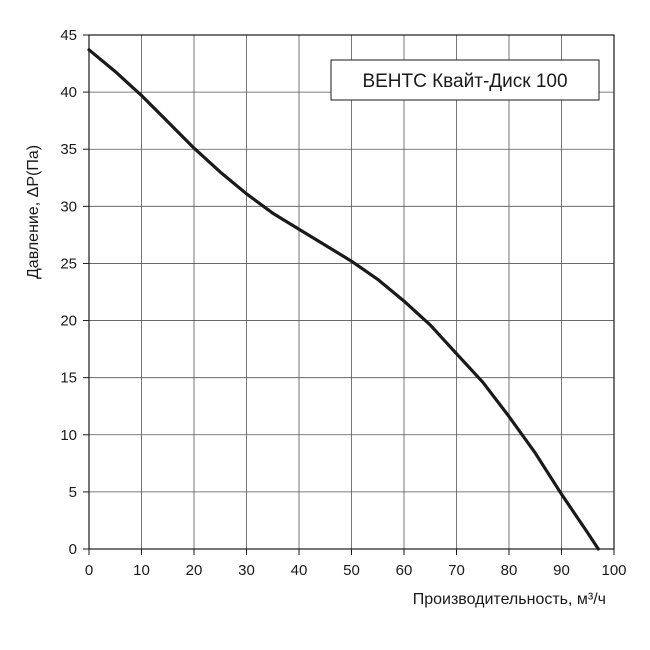 This screenshot has height=650, width=650. What do you see at coordinates (89, 570) in the screenshot?
I see `x-tick-label: 0` at bounding box center [89, 570].